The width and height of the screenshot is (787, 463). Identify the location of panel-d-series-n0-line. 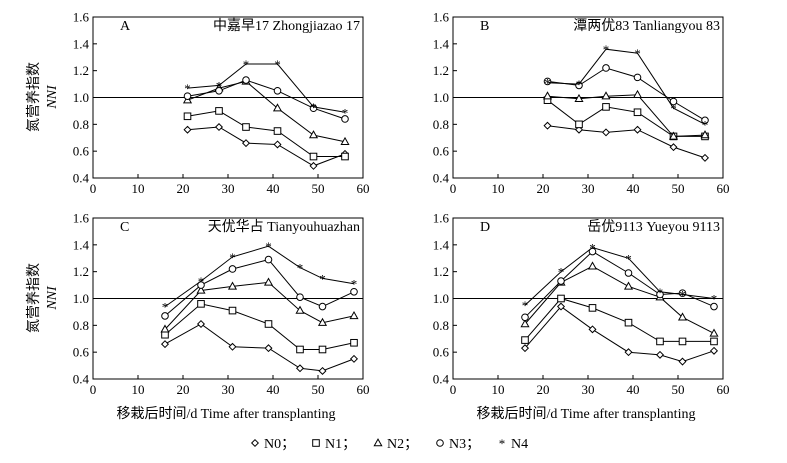
(619, 334).